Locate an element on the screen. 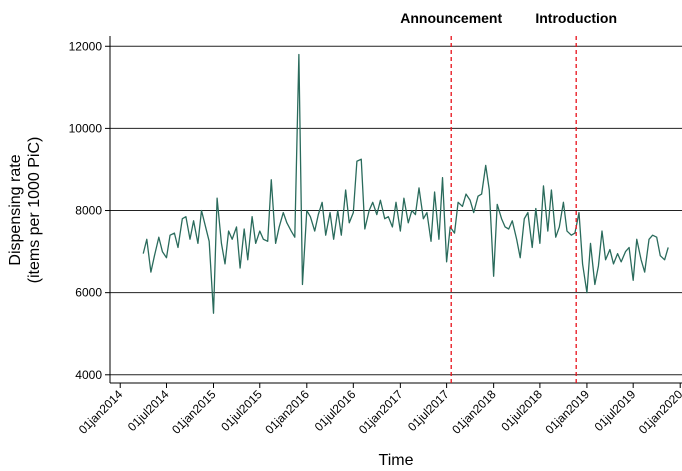 The height and width of the screenshot is (471, 682). y-tick-label: 6000 is located at coordinates (88, 293).